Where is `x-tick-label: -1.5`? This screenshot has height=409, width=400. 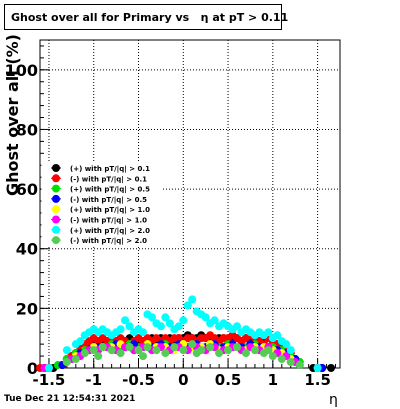 x-tick-label: -1.5 is located at coordinates (49, 380).